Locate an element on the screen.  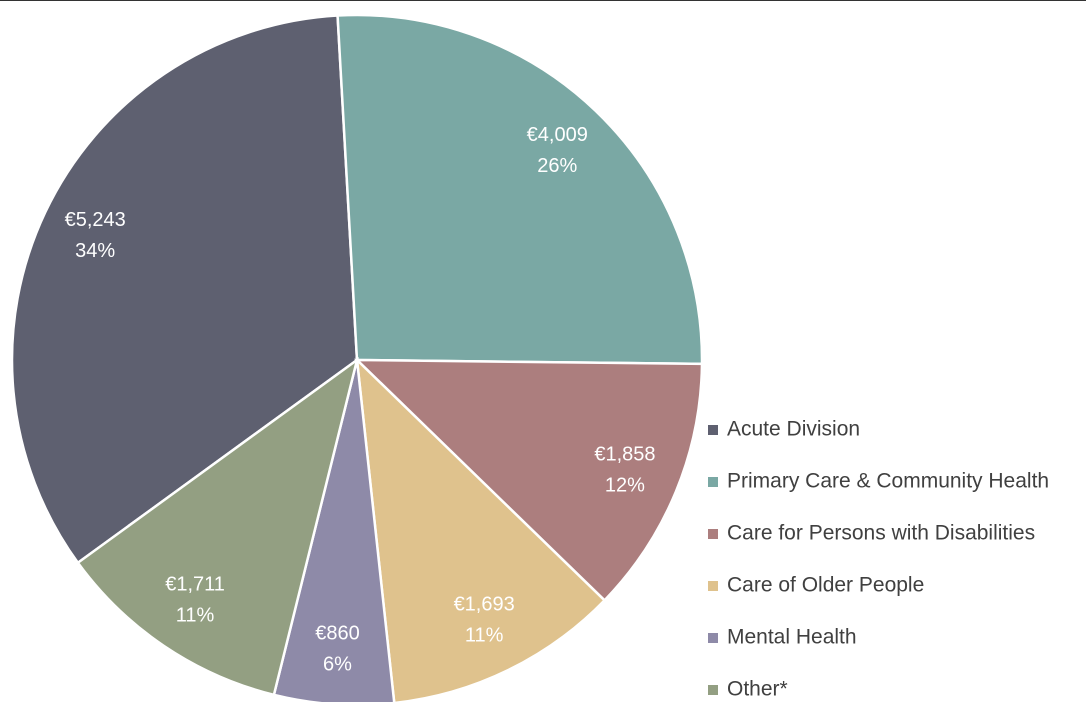
legend-label: Primary Care & Community Health is located at coordinates (888, 481).